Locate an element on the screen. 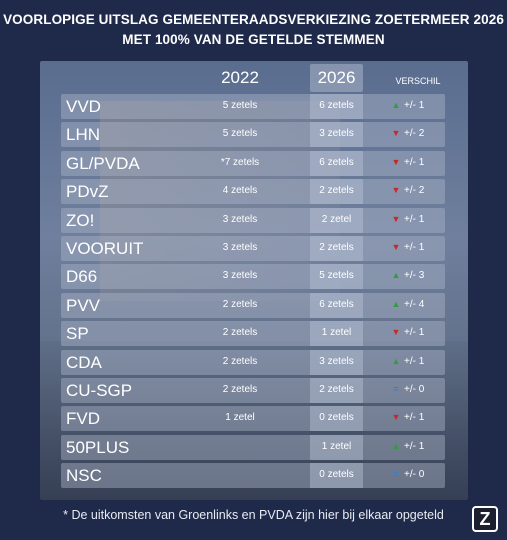 This screenshot has width=507, height=540. table-row: CU-SGP 2 zetels 2 zetels = +/- 0 is located at coordinates (253, 390).